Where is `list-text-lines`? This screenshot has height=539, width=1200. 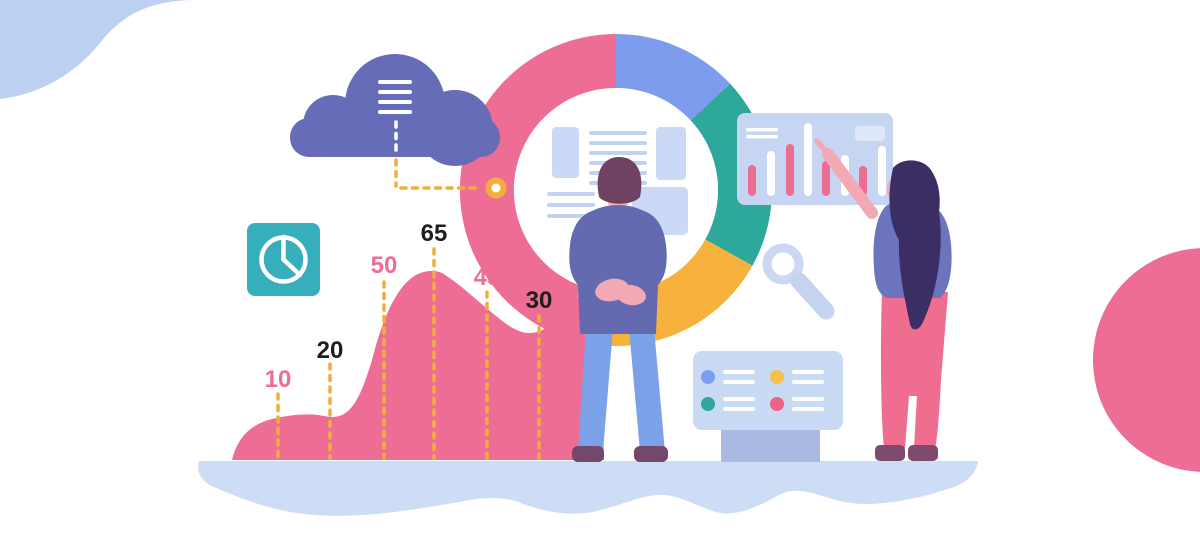 list-text-lines is located at coordinates (773, 390).